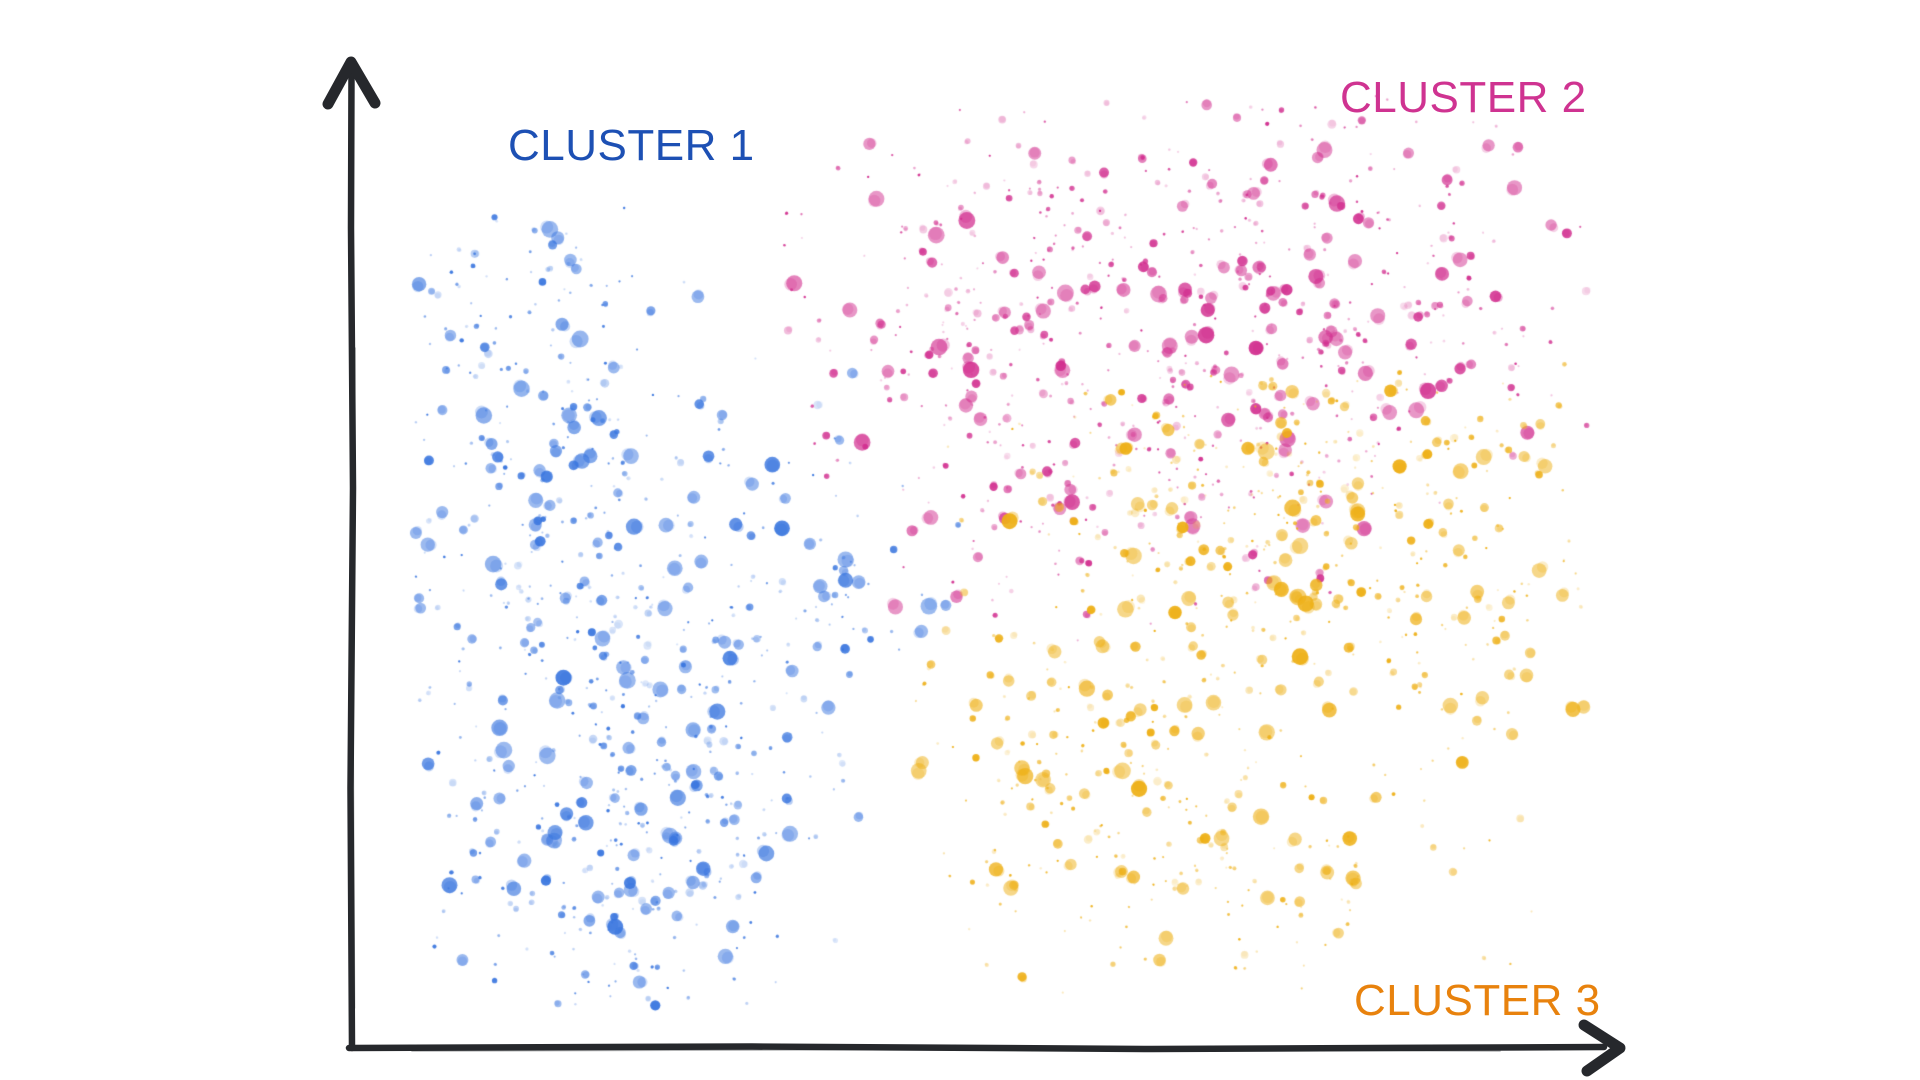 This screenshot has width=1920, height=1080. I want to click on cluster-1-label: CLUSTER 1, so click(631, 145).